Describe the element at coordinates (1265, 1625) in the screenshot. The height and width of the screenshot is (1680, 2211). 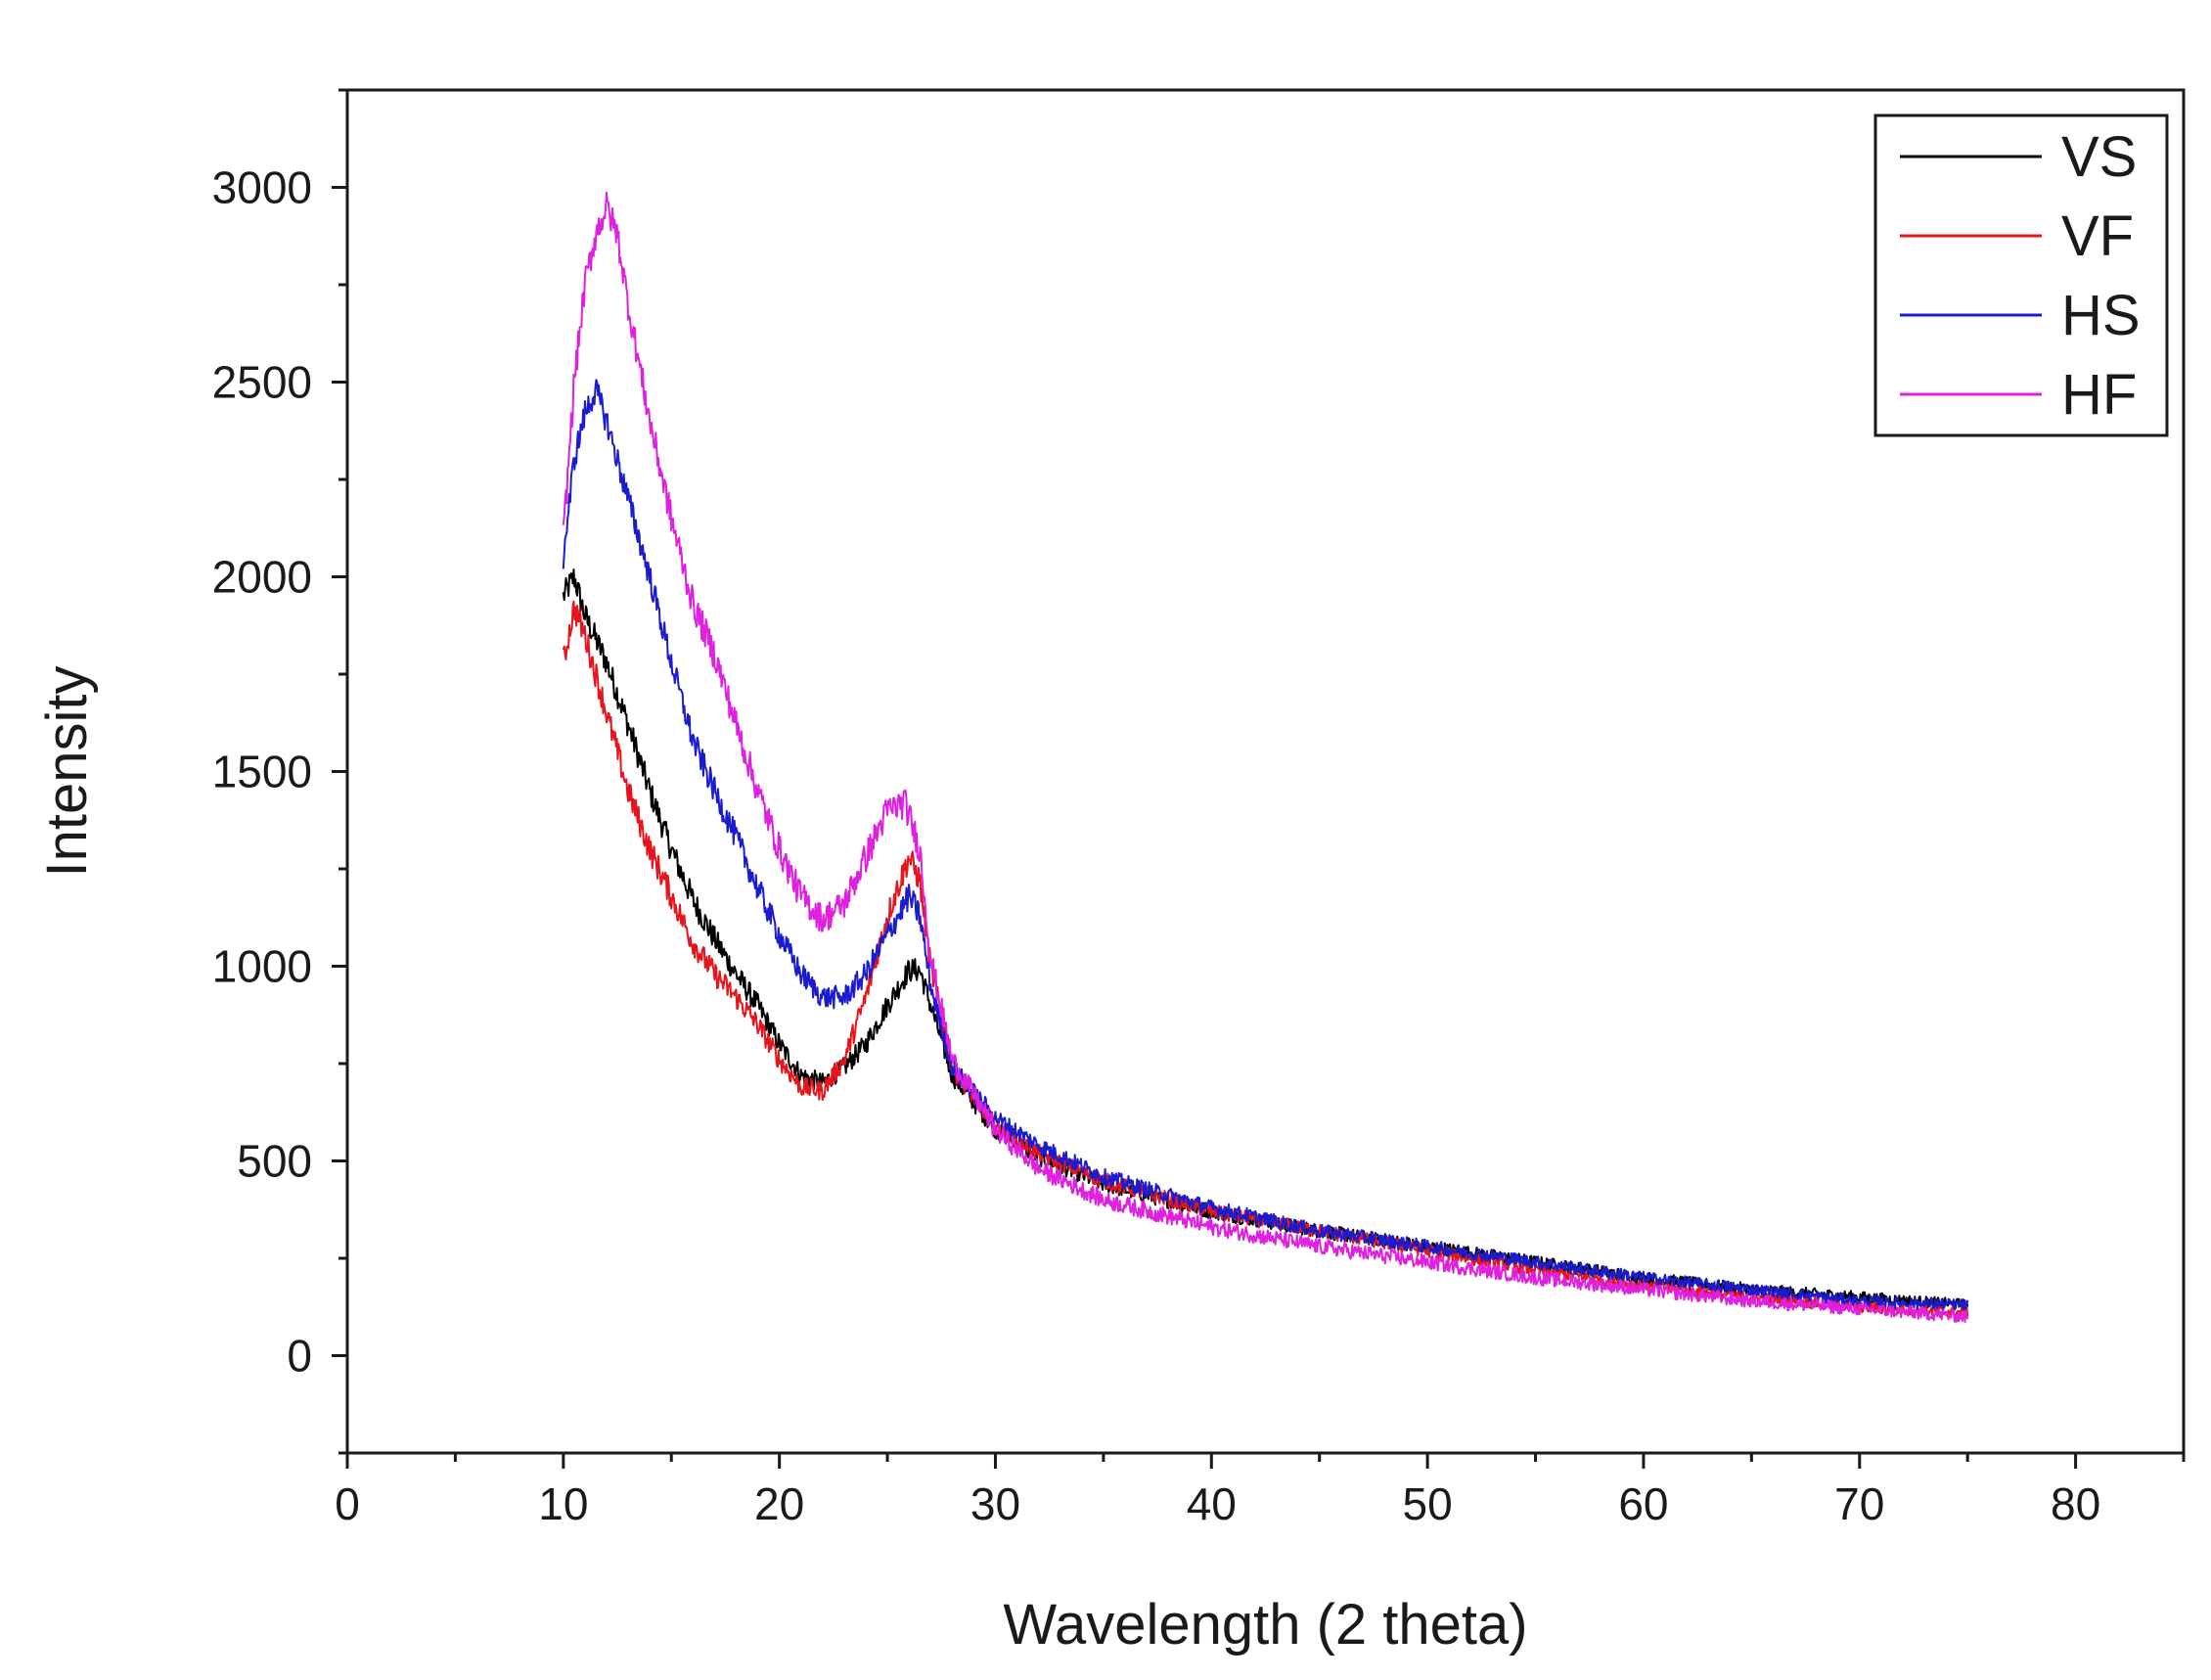
I see `x-axis-title: Wavelength (2 theta)` at that location.